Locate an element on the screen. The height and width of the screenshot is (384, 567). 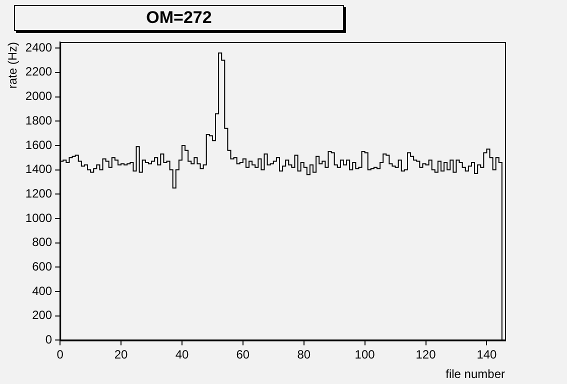
y-tick-label: 1800 is located at coordinates (38, 120).